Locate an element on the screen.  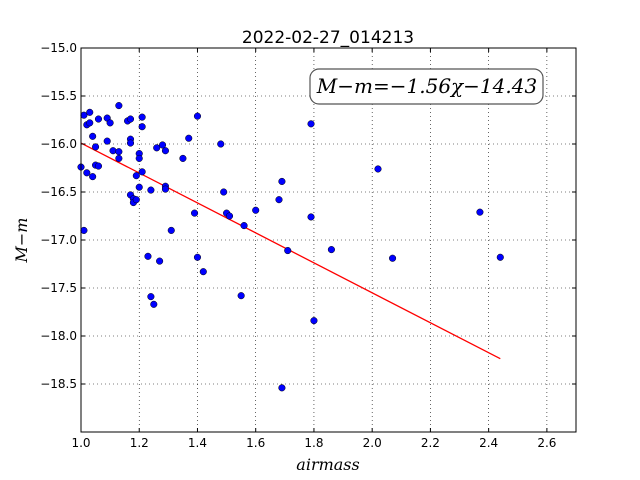
chart-title: 2022-02-27_014213 is located at coordinates (328, 38).